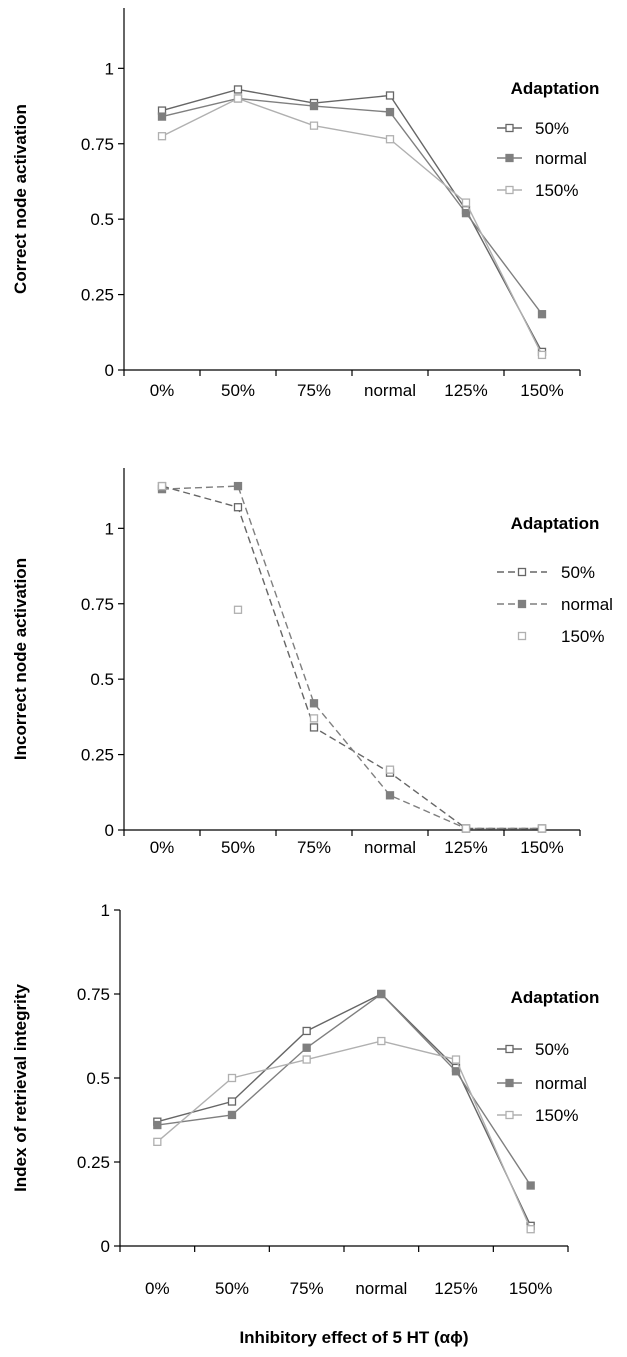  I want to click on x-axis-title: Inhibitory effect of 5 HT (αϕ), so click(353, 1337).